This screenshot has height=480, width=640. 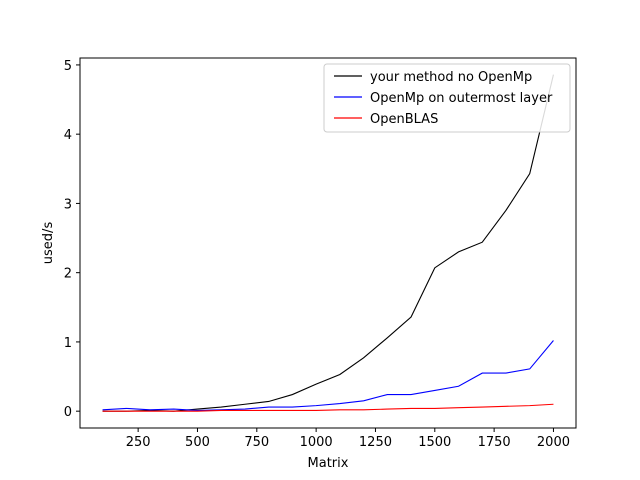 I want to click on y-tick-label: 0, so click(x=68, y=412).